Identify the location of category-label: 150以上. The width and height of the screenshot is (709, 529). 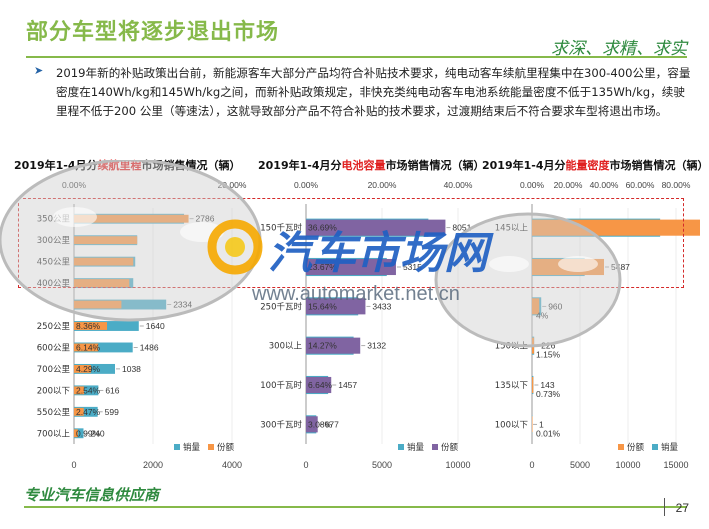
(512, 347).